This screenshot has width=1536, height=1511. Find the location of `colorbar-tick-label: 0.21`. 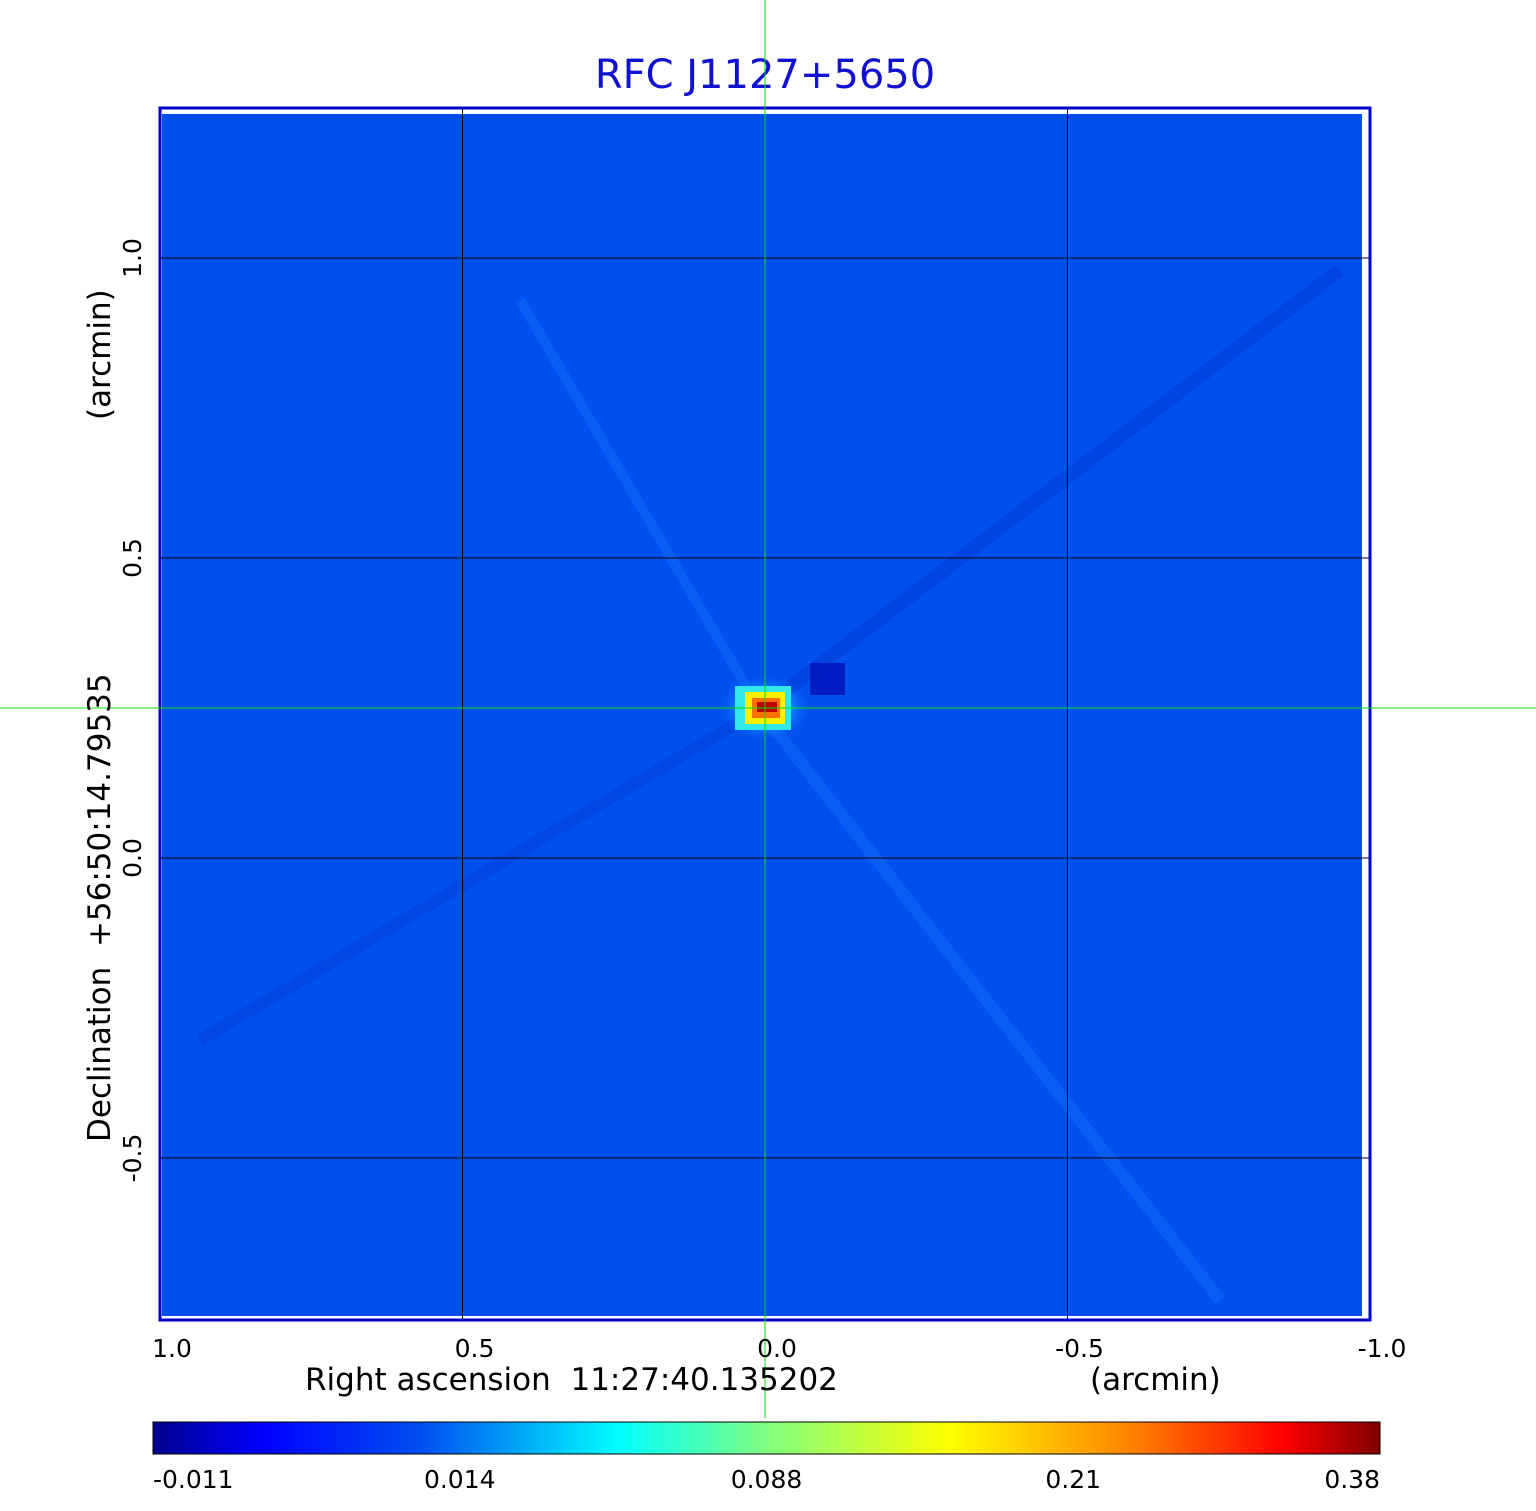

colorbar-tick-label: 0.21 is located at coordinates (1073, 1479).